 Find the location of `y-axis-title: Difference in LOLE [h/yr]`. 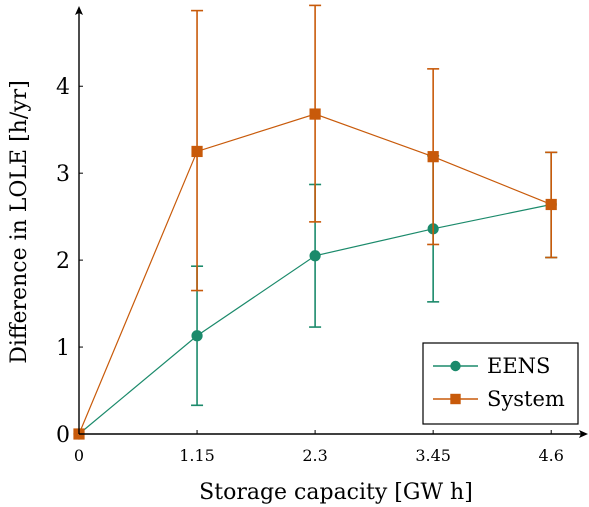

y-axis-title: Difference in LOLE [h/yr] is located at coordinates (19, 222).